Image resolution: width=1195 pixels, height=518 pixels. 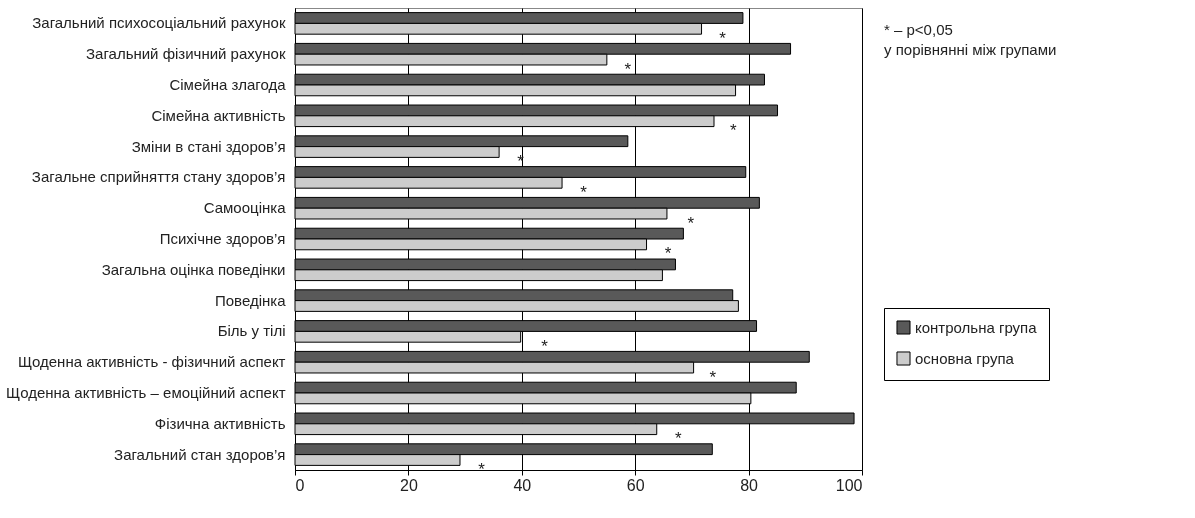 What do you see at coordinates (218, 115) in the screenshot?
I see `y-tick-label: Сімейна активність` at bounding box center [218, 115].